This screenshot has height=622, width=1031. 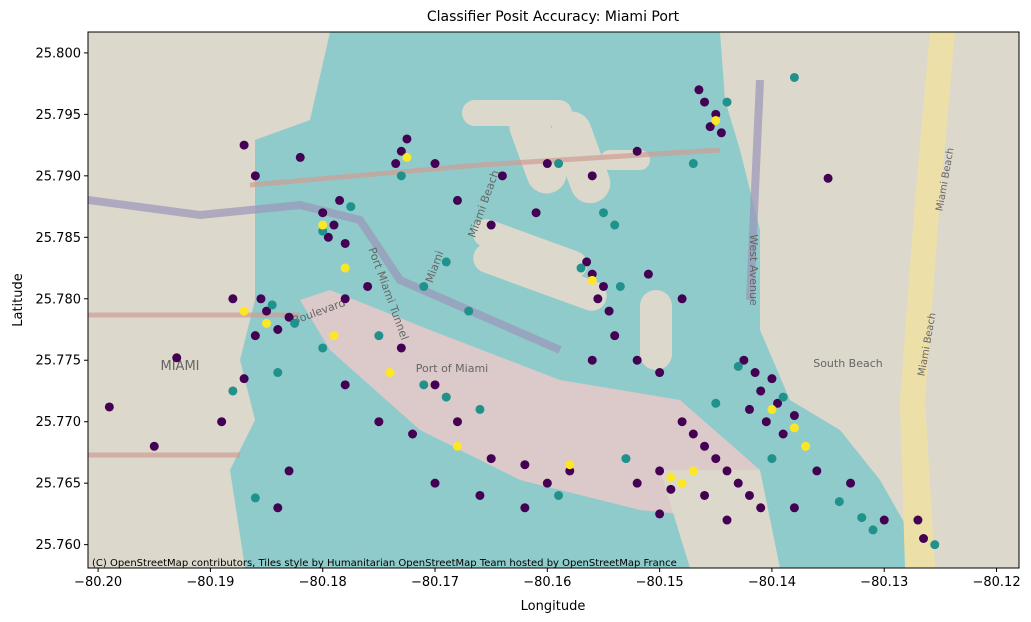 I want to click on y-tick-label: 25.775, so click(x=59, y=361).